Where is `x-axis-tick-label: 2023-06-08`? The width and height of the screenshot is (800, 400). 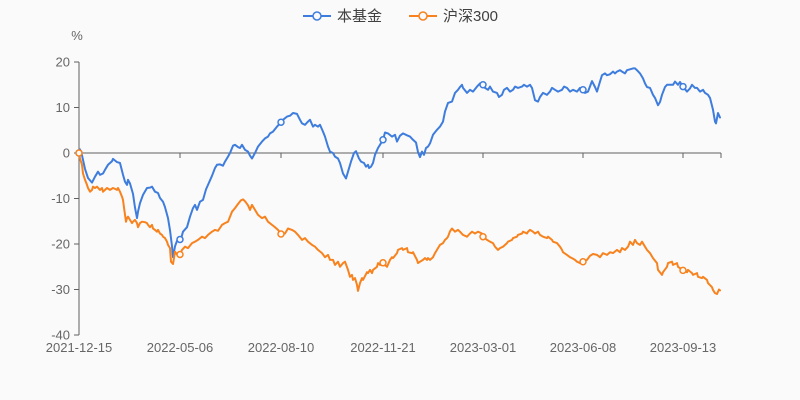
x-axis-tick-label: 2023-06-08 is located at coordinates (583, 347).